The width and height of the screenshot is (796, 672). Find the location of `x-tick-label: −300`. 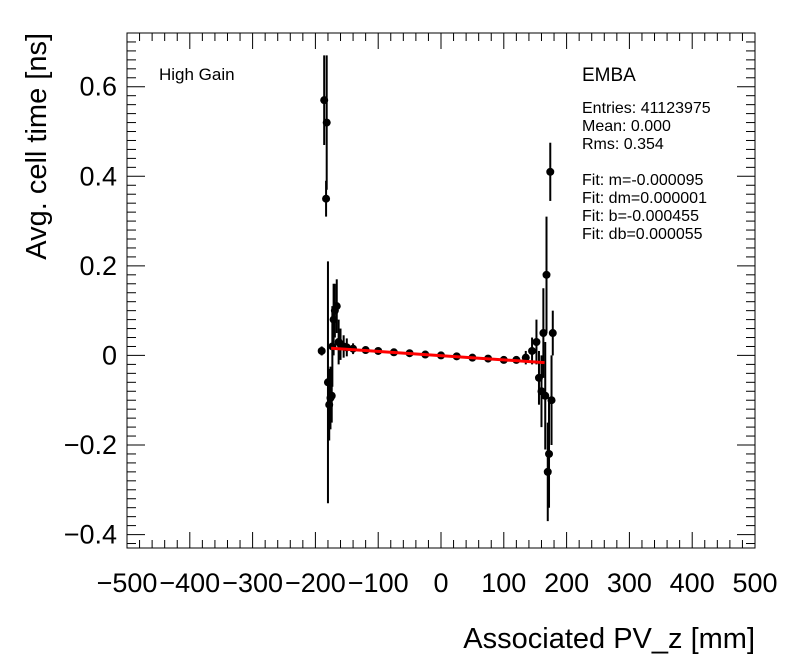

x-tick-label: −300 is located at coordinates (252, 583).